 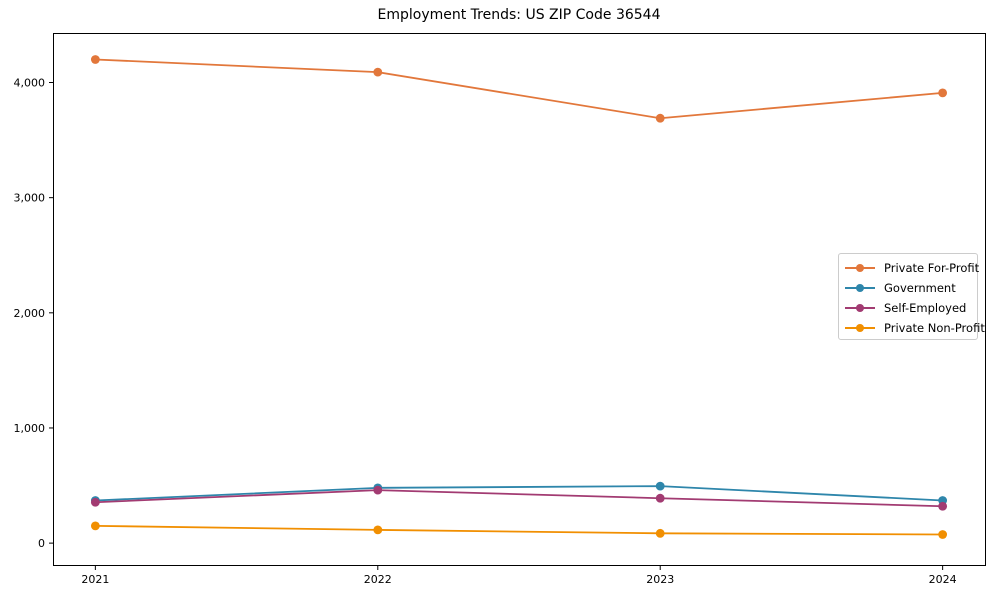 I want to click on legend-item-government: Government, so click(x=911, y=288).